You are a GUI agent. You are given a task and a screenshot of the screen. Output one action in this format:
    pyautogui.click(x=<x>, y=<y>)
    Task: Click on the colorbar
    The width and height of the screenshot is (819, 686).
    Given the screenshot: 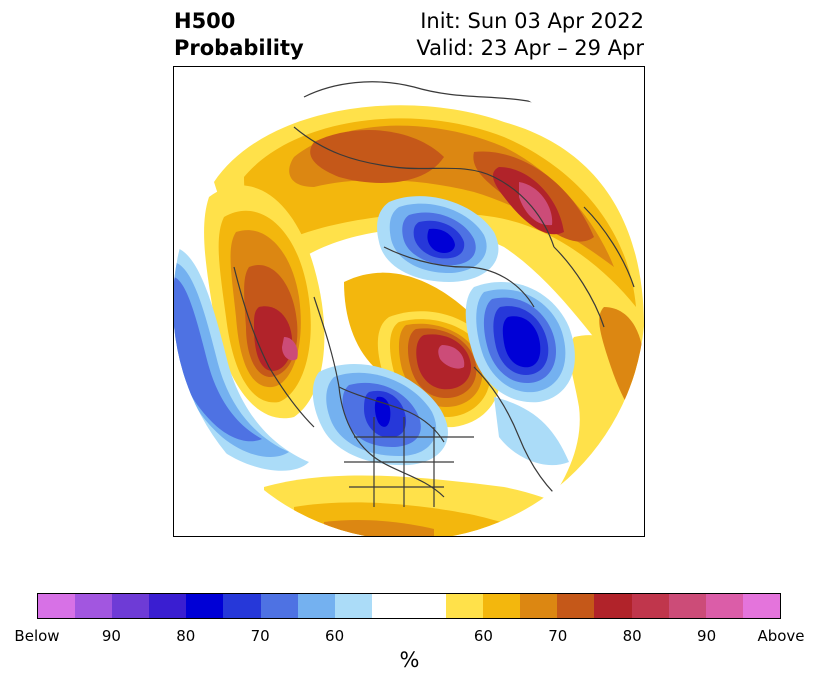 What is the action you would take?
    pyautogui.click(x=409, y=606)
    